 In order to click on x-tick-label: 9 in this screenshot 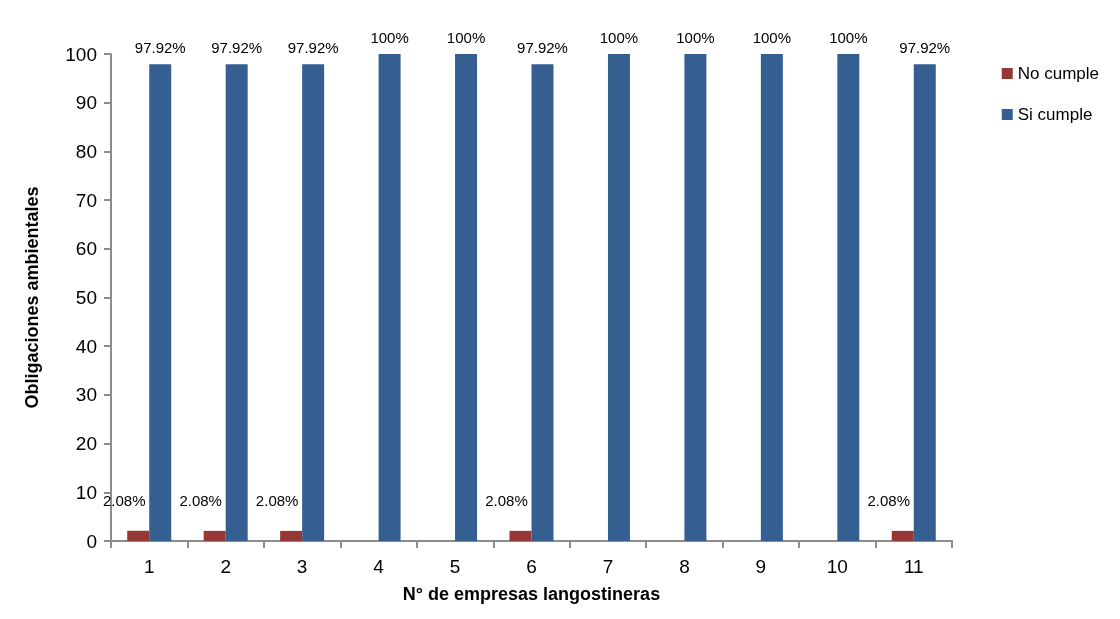, I will do `click(761, 566)`.